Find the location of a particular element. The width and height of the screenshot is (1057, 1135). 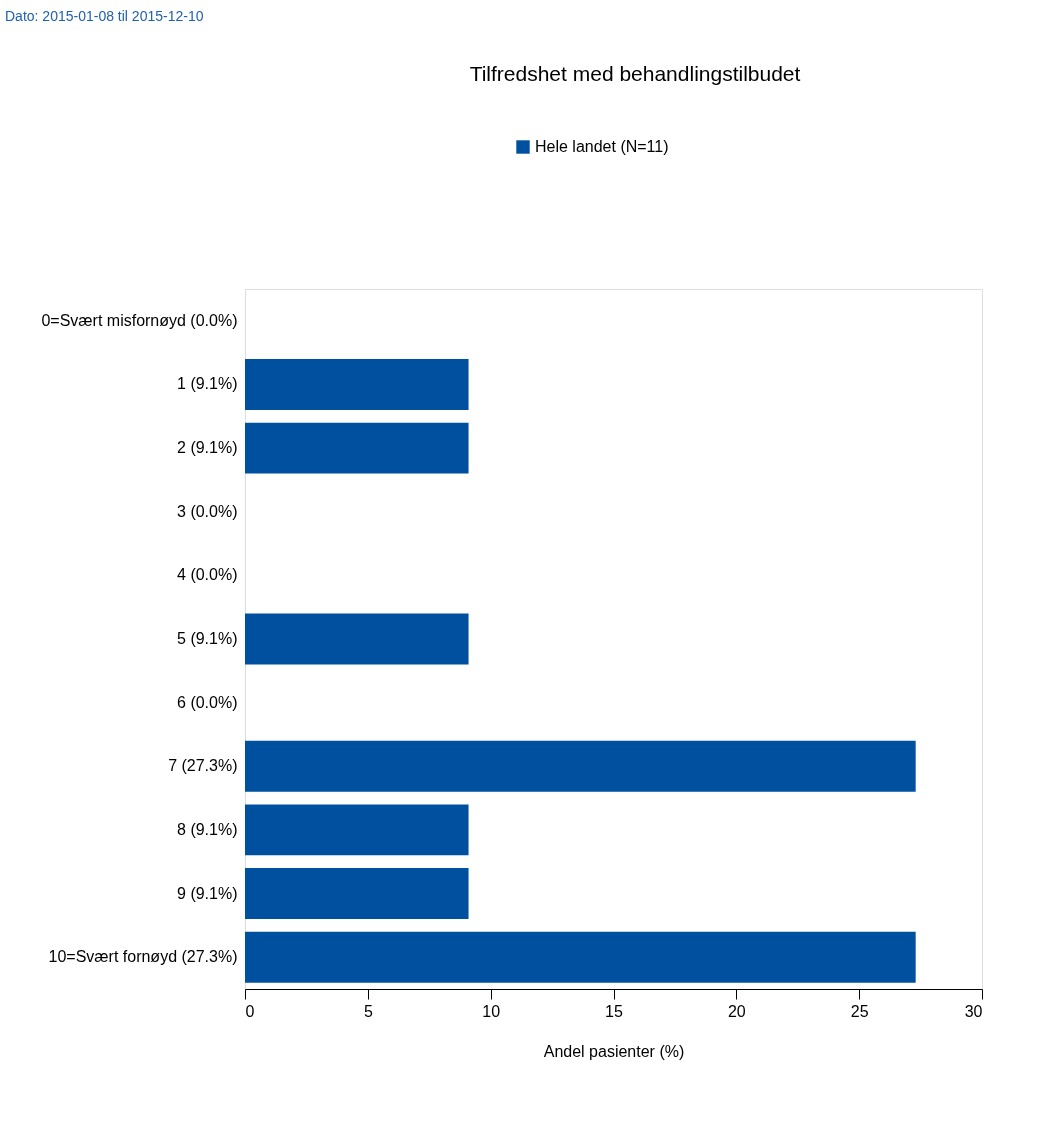

y-tick-label: 1 (9.1%) is located at coordinates (207, 384).